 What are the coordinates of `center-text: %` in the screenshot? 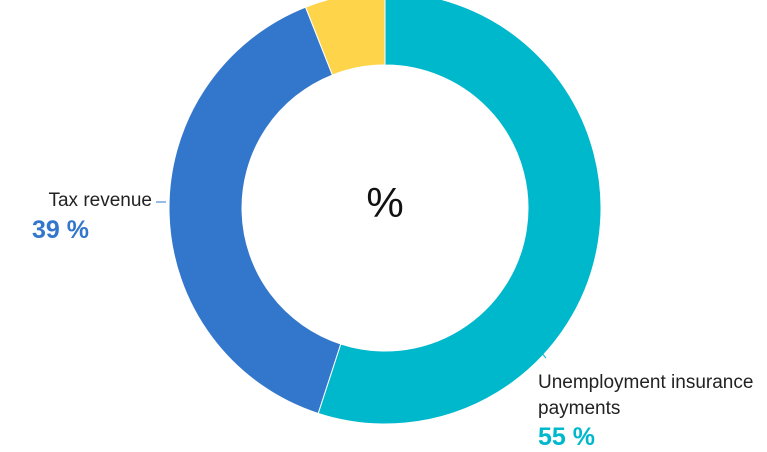 It's located at (384, 202).